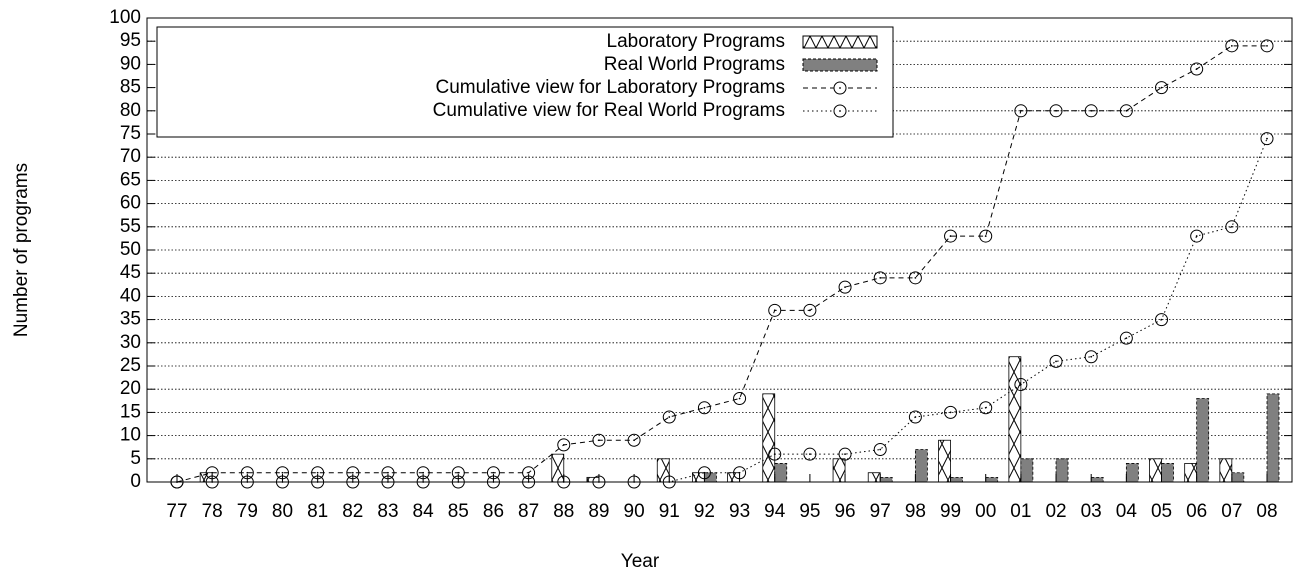 This screenshot has height=578, width=1304. What do you see at coordinates (176, 511) in the screenshot?
I see `x-tick-label: 77` at bounding box center [176, 511].